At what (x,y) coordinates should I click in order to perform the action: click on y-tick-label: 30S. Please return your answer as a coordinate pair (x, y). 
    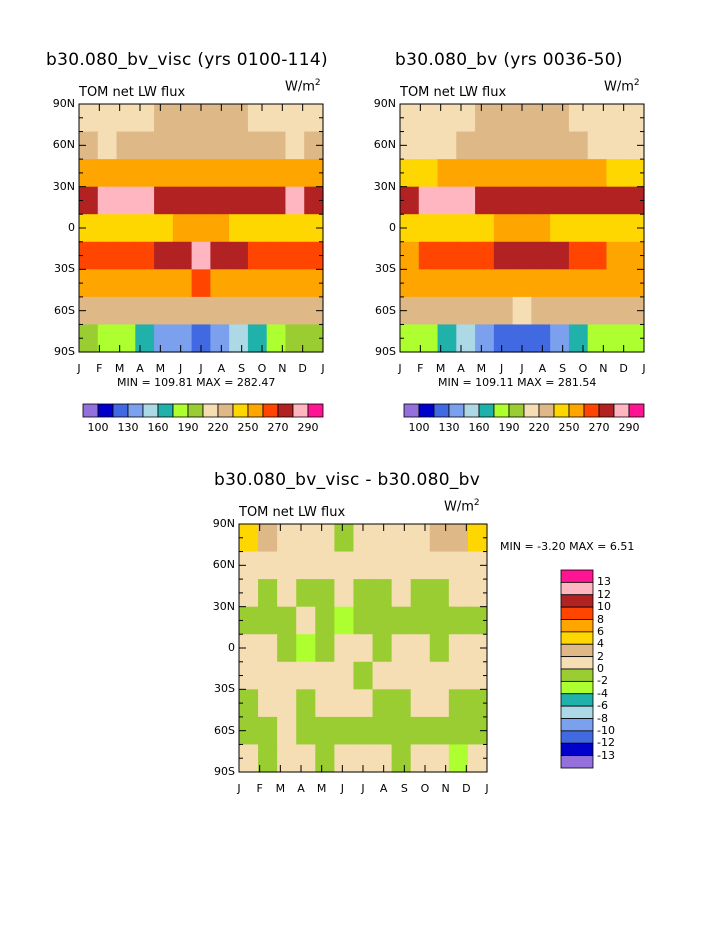
    Looking at the image, I should click on (64, 269).